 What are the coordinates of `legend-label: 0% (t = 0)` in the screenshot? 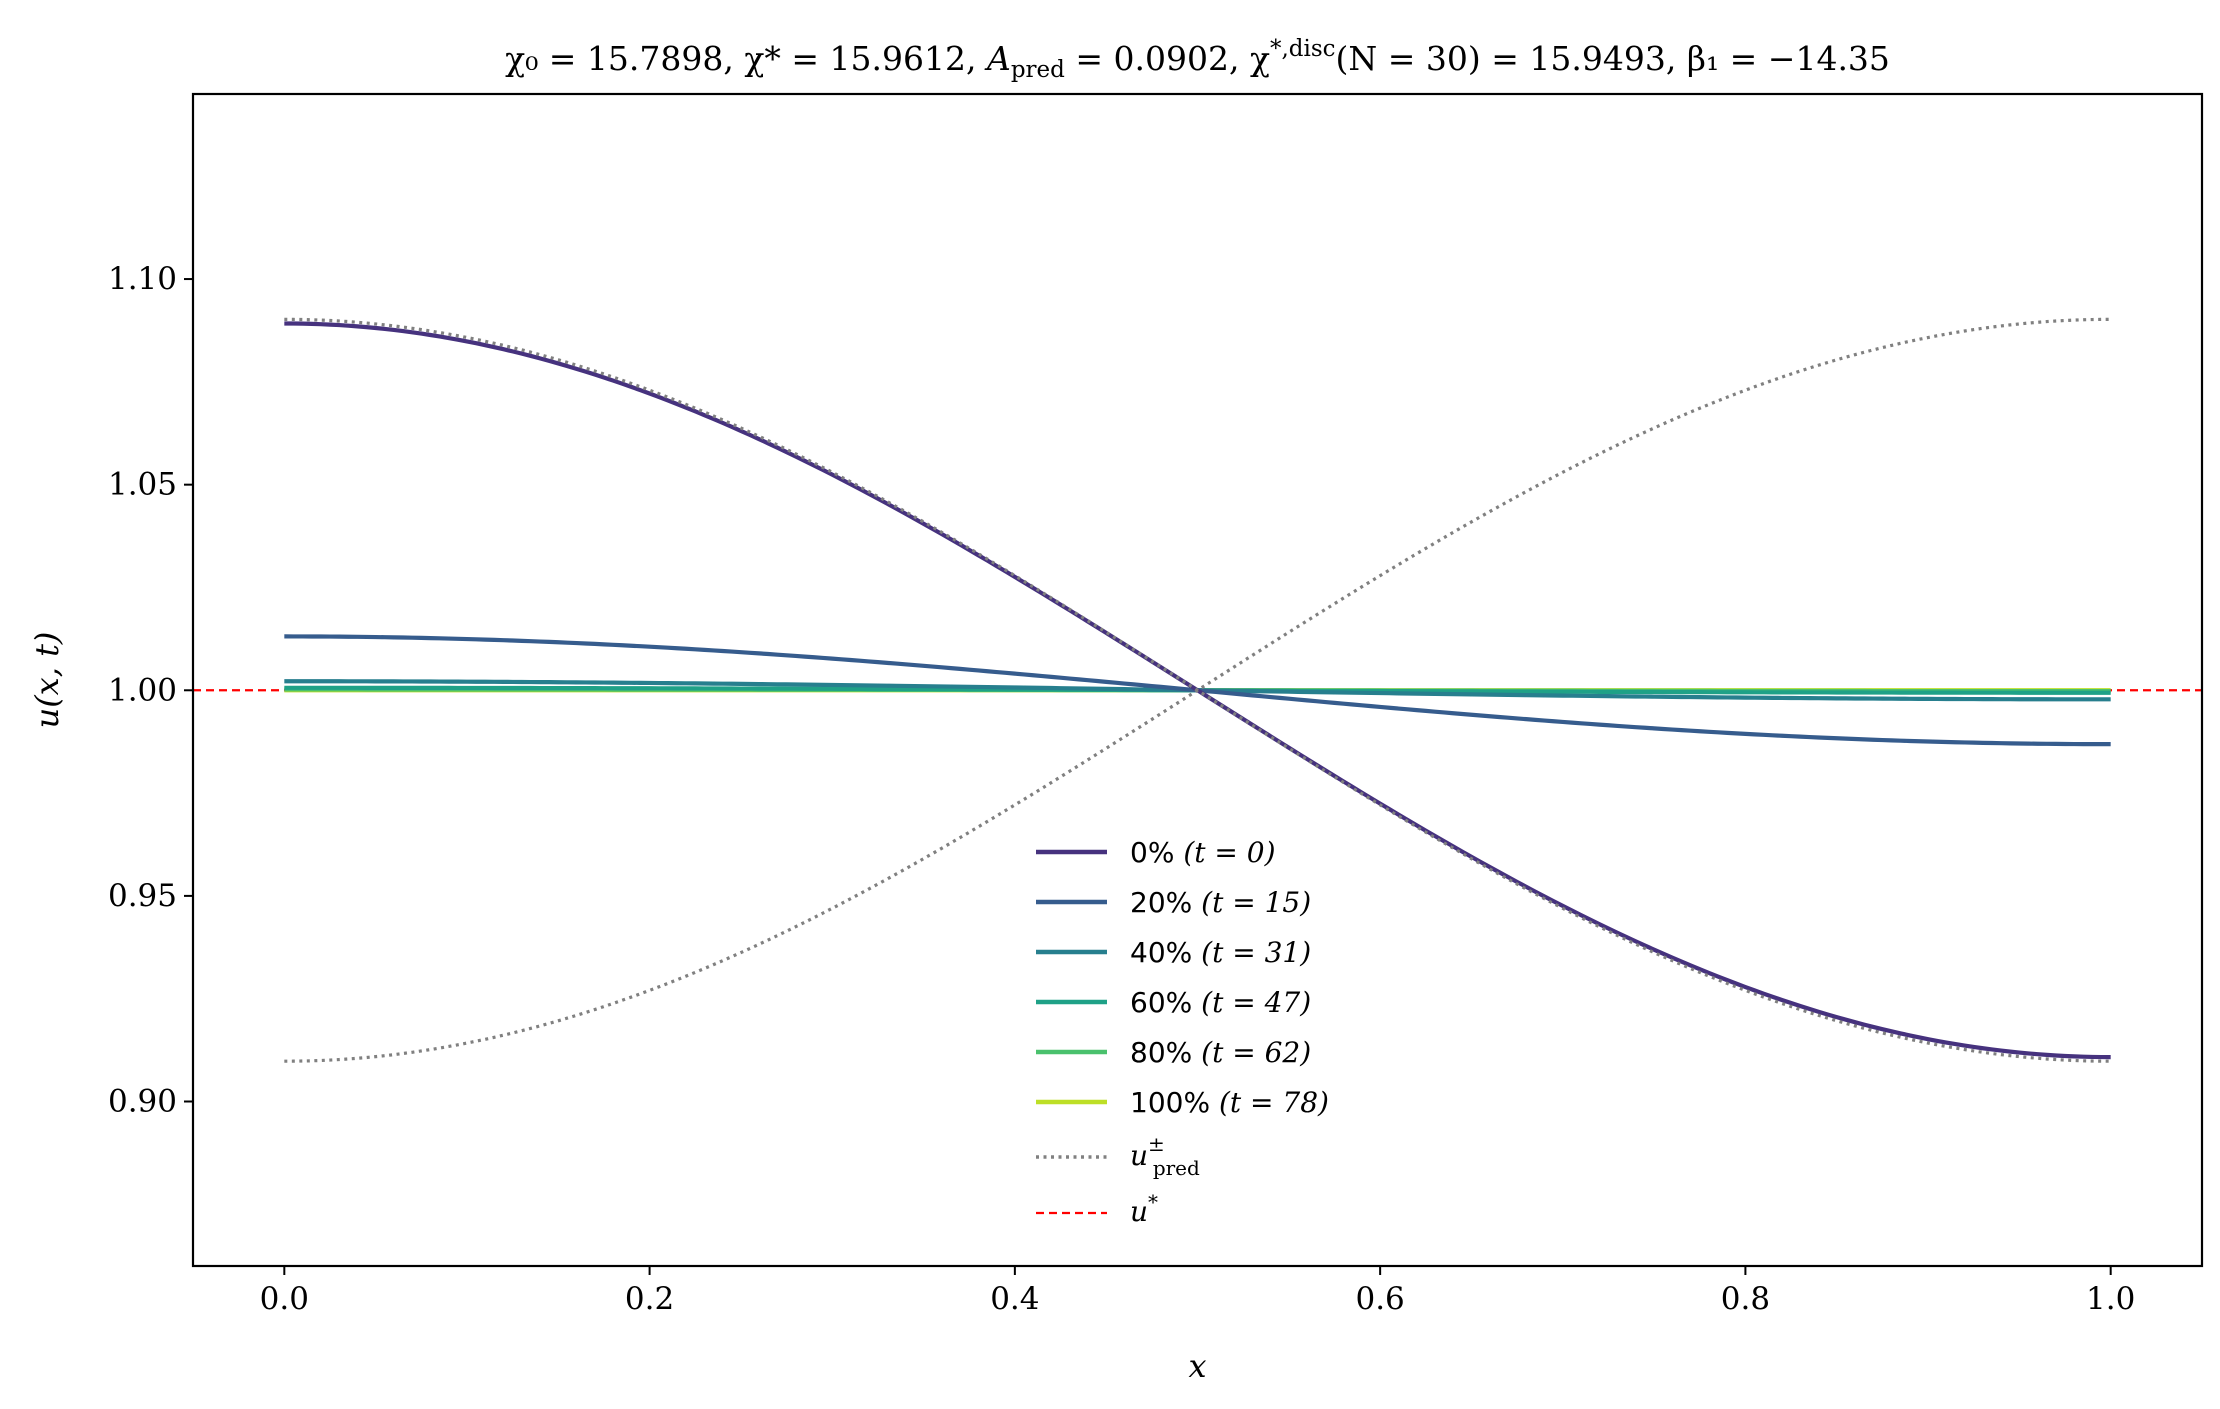 It's located at (1203, 852).